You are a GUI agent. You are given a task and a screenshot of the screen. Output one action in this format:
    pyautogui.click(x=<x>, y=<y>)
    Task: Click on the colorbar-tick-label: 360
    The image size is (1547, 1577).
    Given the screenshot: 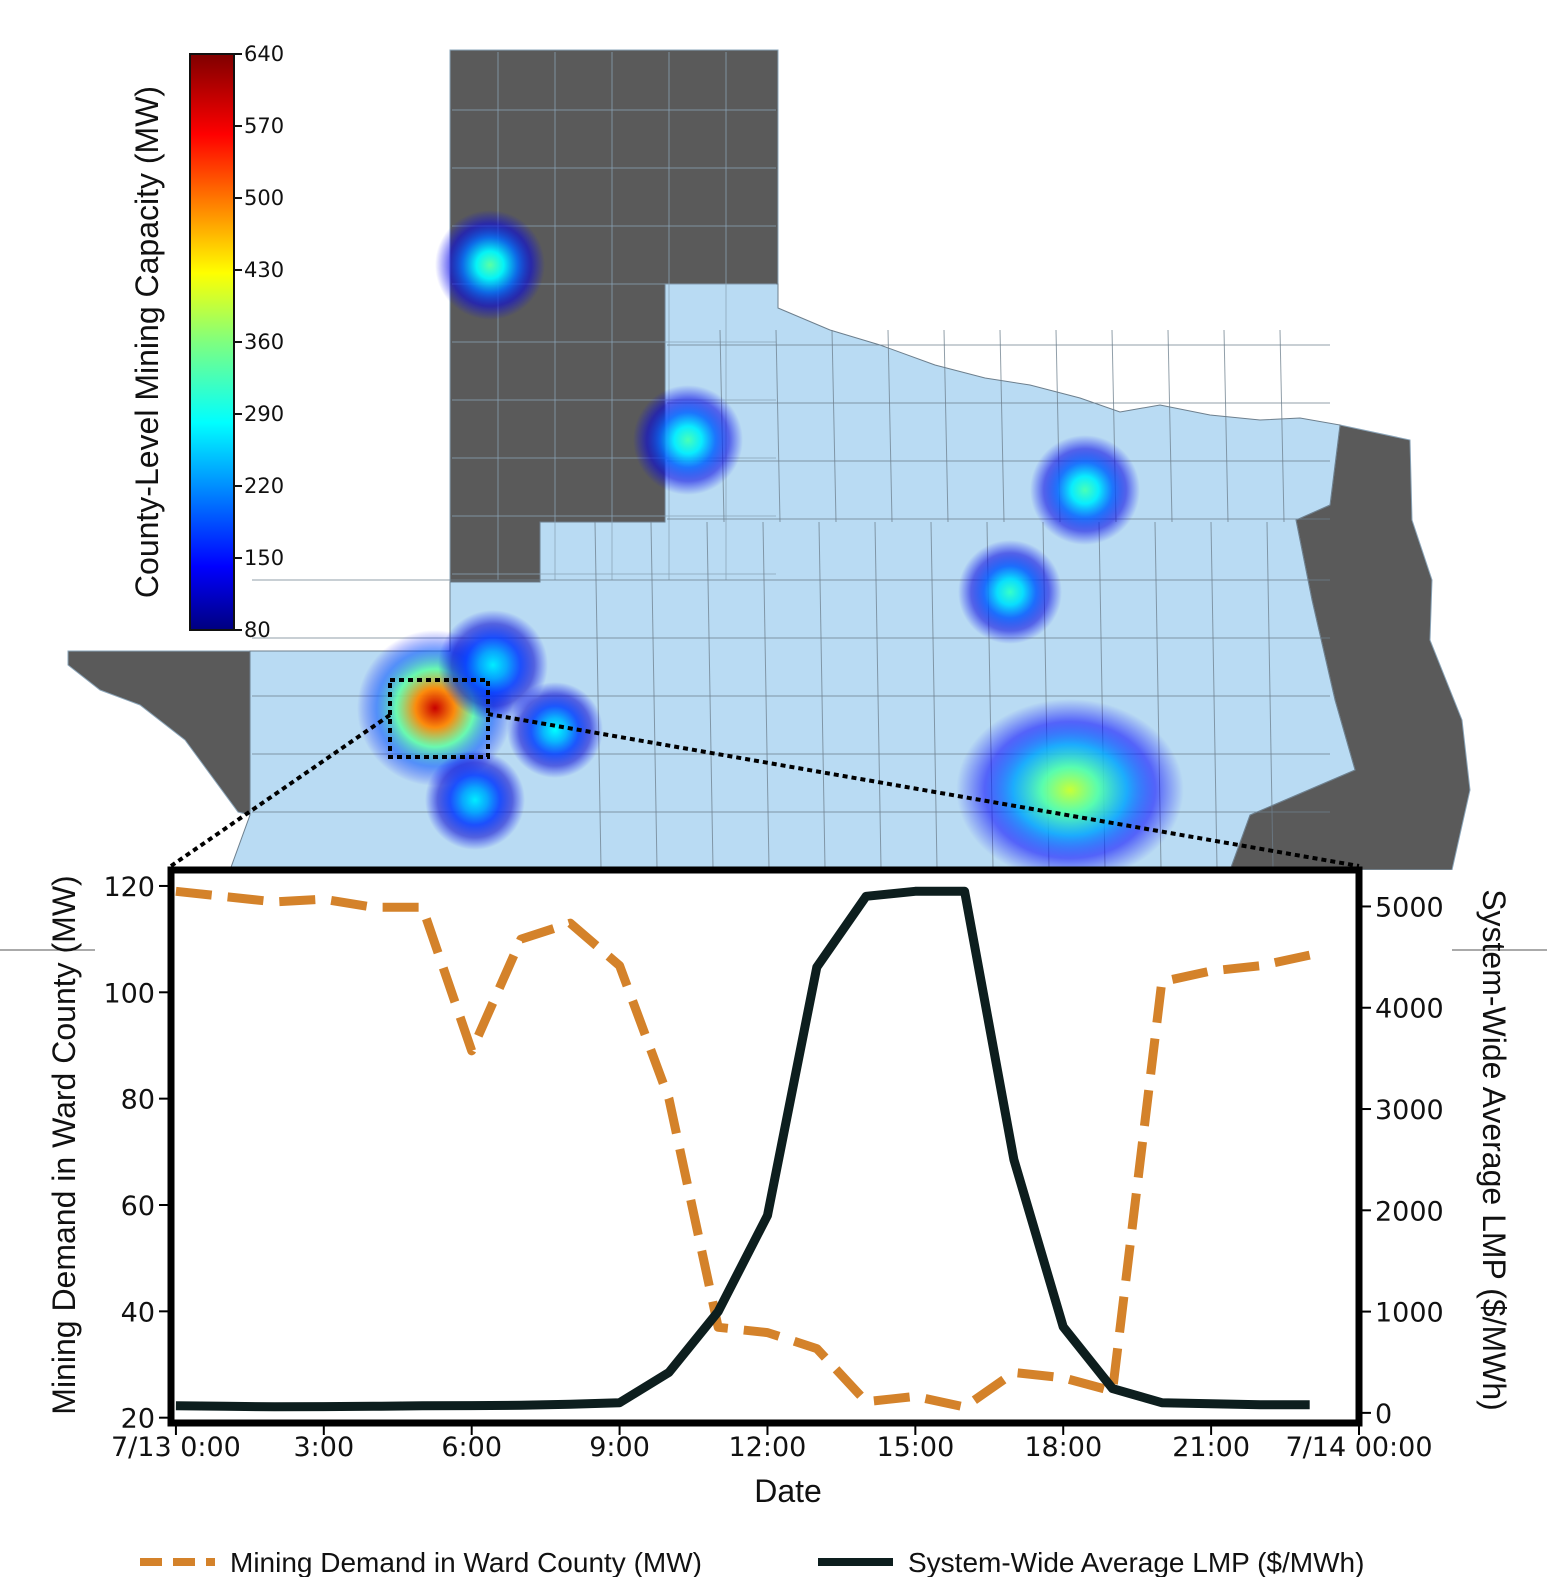 What is the action you would take?
    pyautogui.click(x=264, y=342)
    